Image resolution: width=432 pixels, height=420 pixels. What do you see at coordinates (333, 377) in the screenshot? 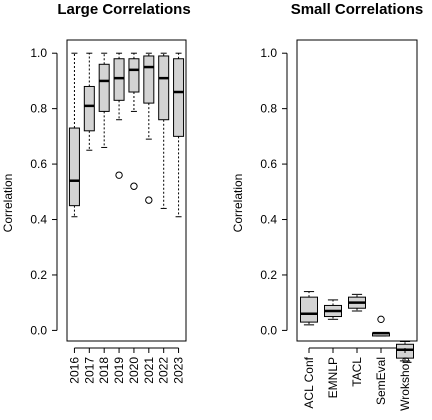
I see `small-x-tick-label: EMNLP` at bounding box center [333, 377].